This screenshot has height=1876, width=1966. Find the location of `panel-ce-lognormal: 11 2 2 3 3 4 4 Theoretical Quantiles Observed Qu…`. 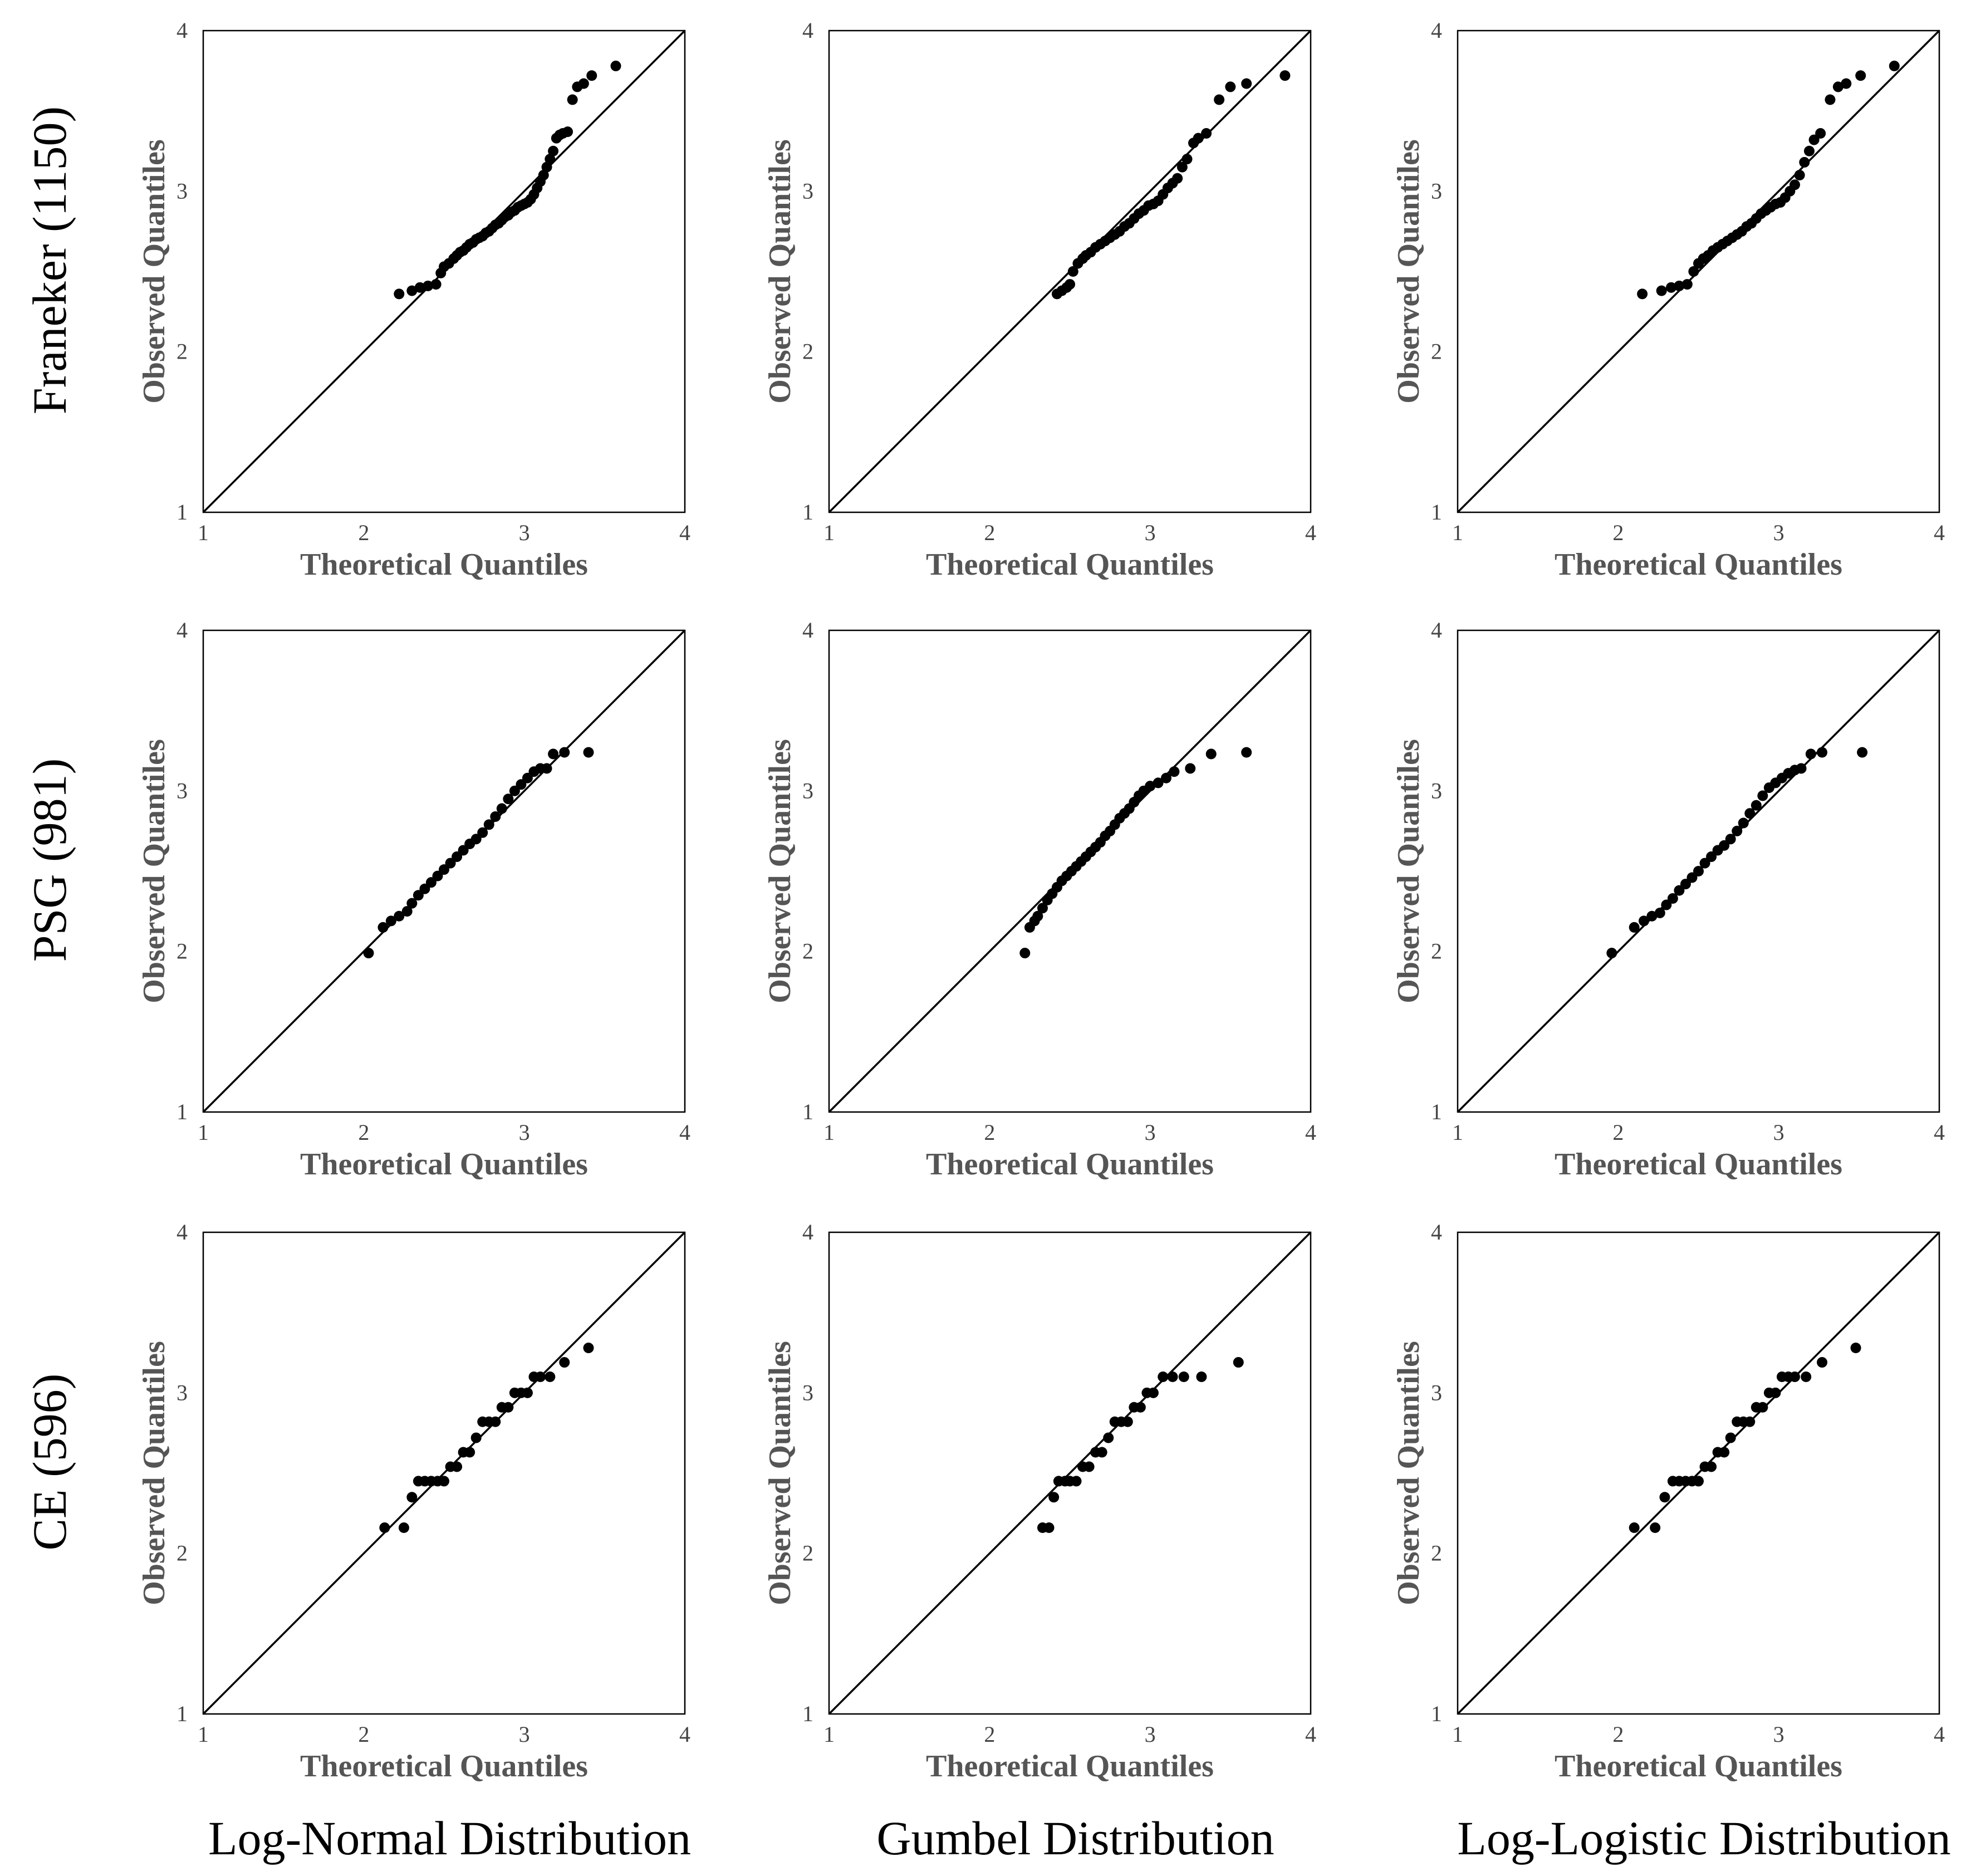

panel-ce-lognormal: 11 2 2 3 3 4 4 Theoretical Quantiles Observed Qu… is located at coordinates (414, 1501).